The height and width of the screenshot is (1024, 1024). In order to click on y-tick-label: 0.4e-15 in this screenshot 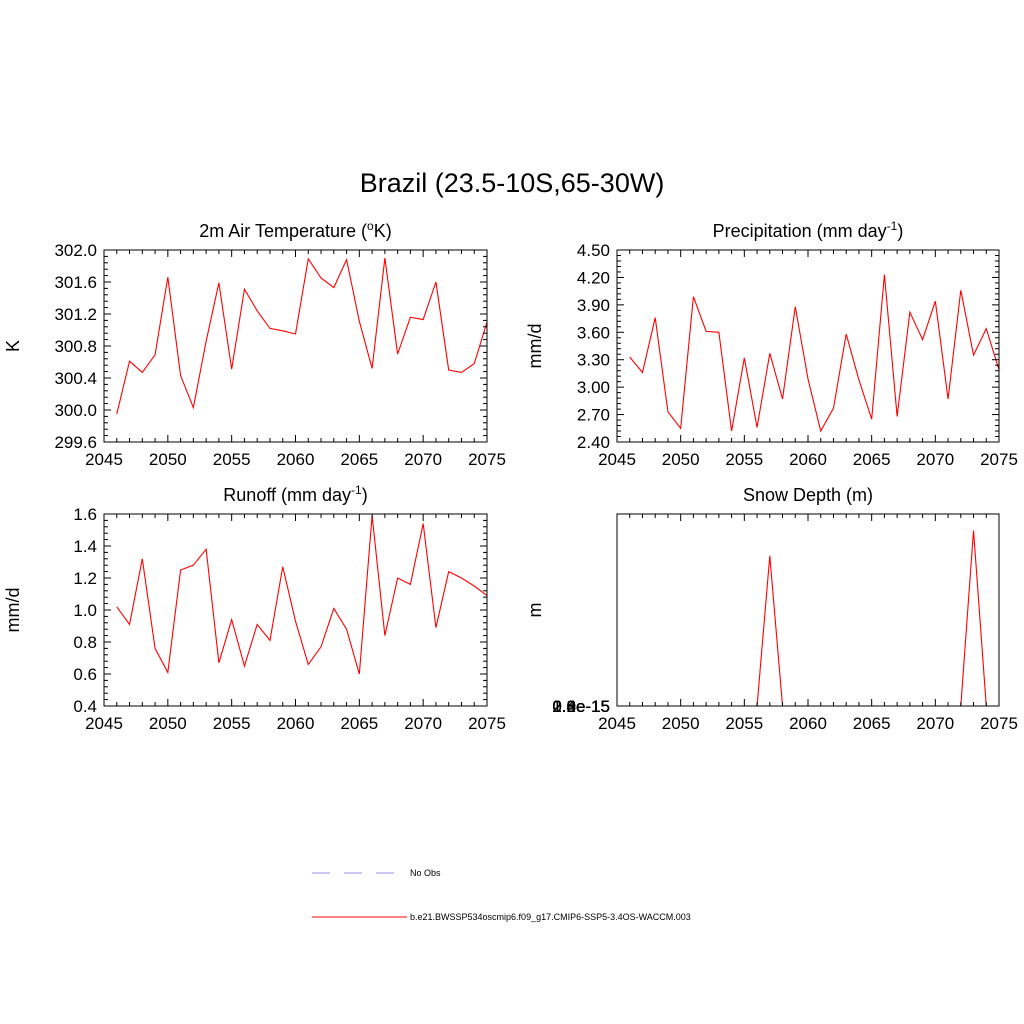, I will do `click(581, 706)`.